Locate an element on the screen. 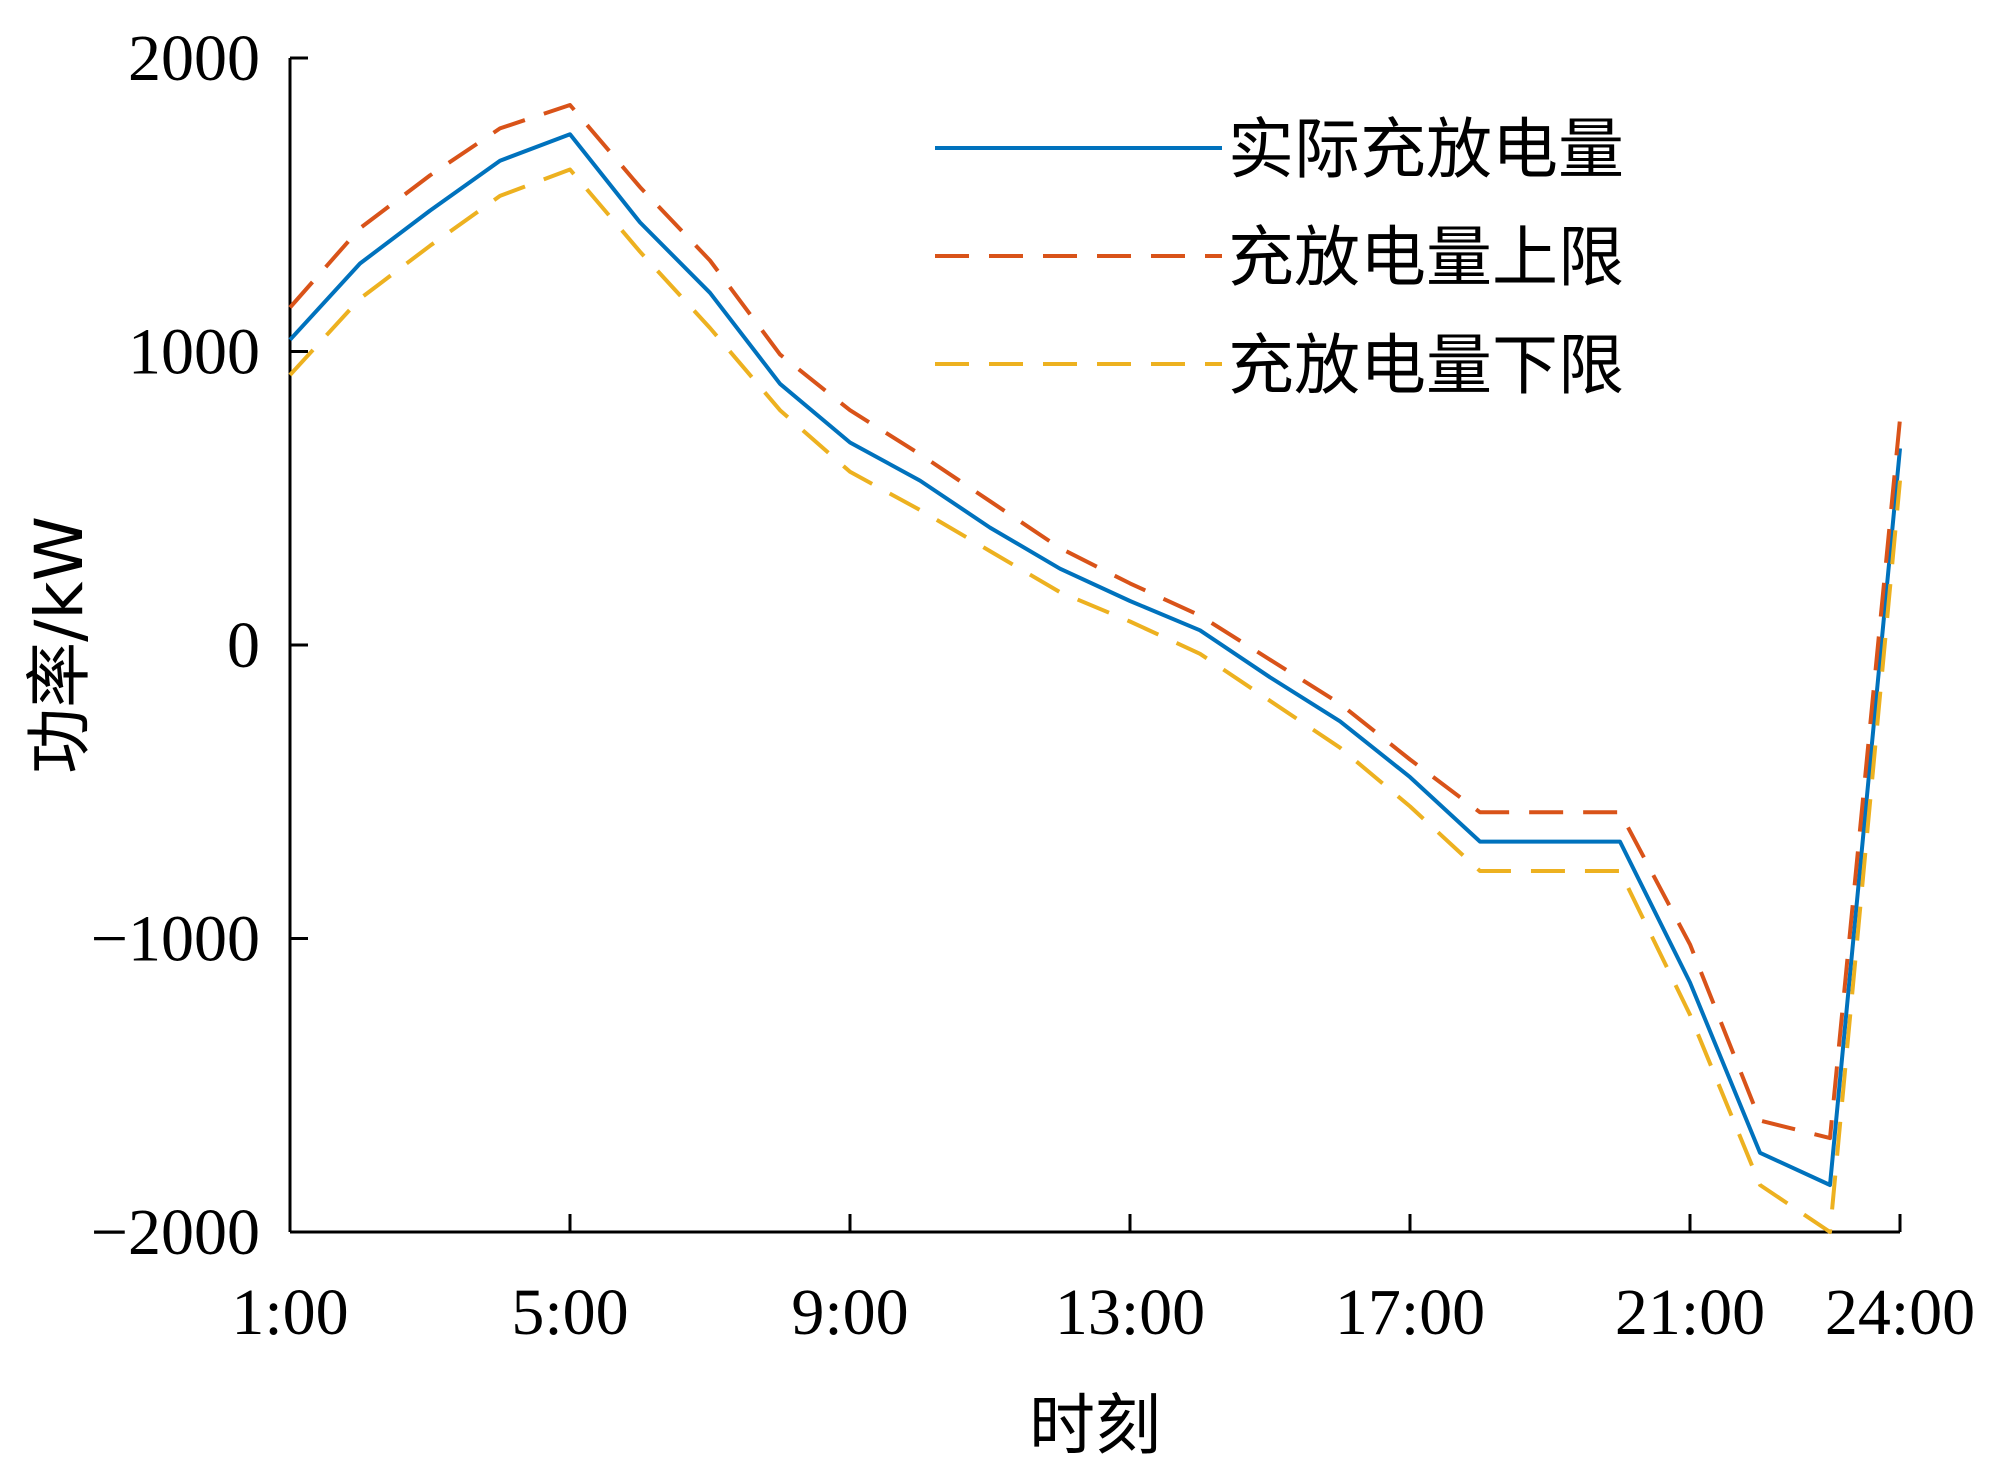 This screenshot has height=1469, width=1994. y-ticks: 2000 1000 0 −1000 −2000 is located at coordinates (199, 645).